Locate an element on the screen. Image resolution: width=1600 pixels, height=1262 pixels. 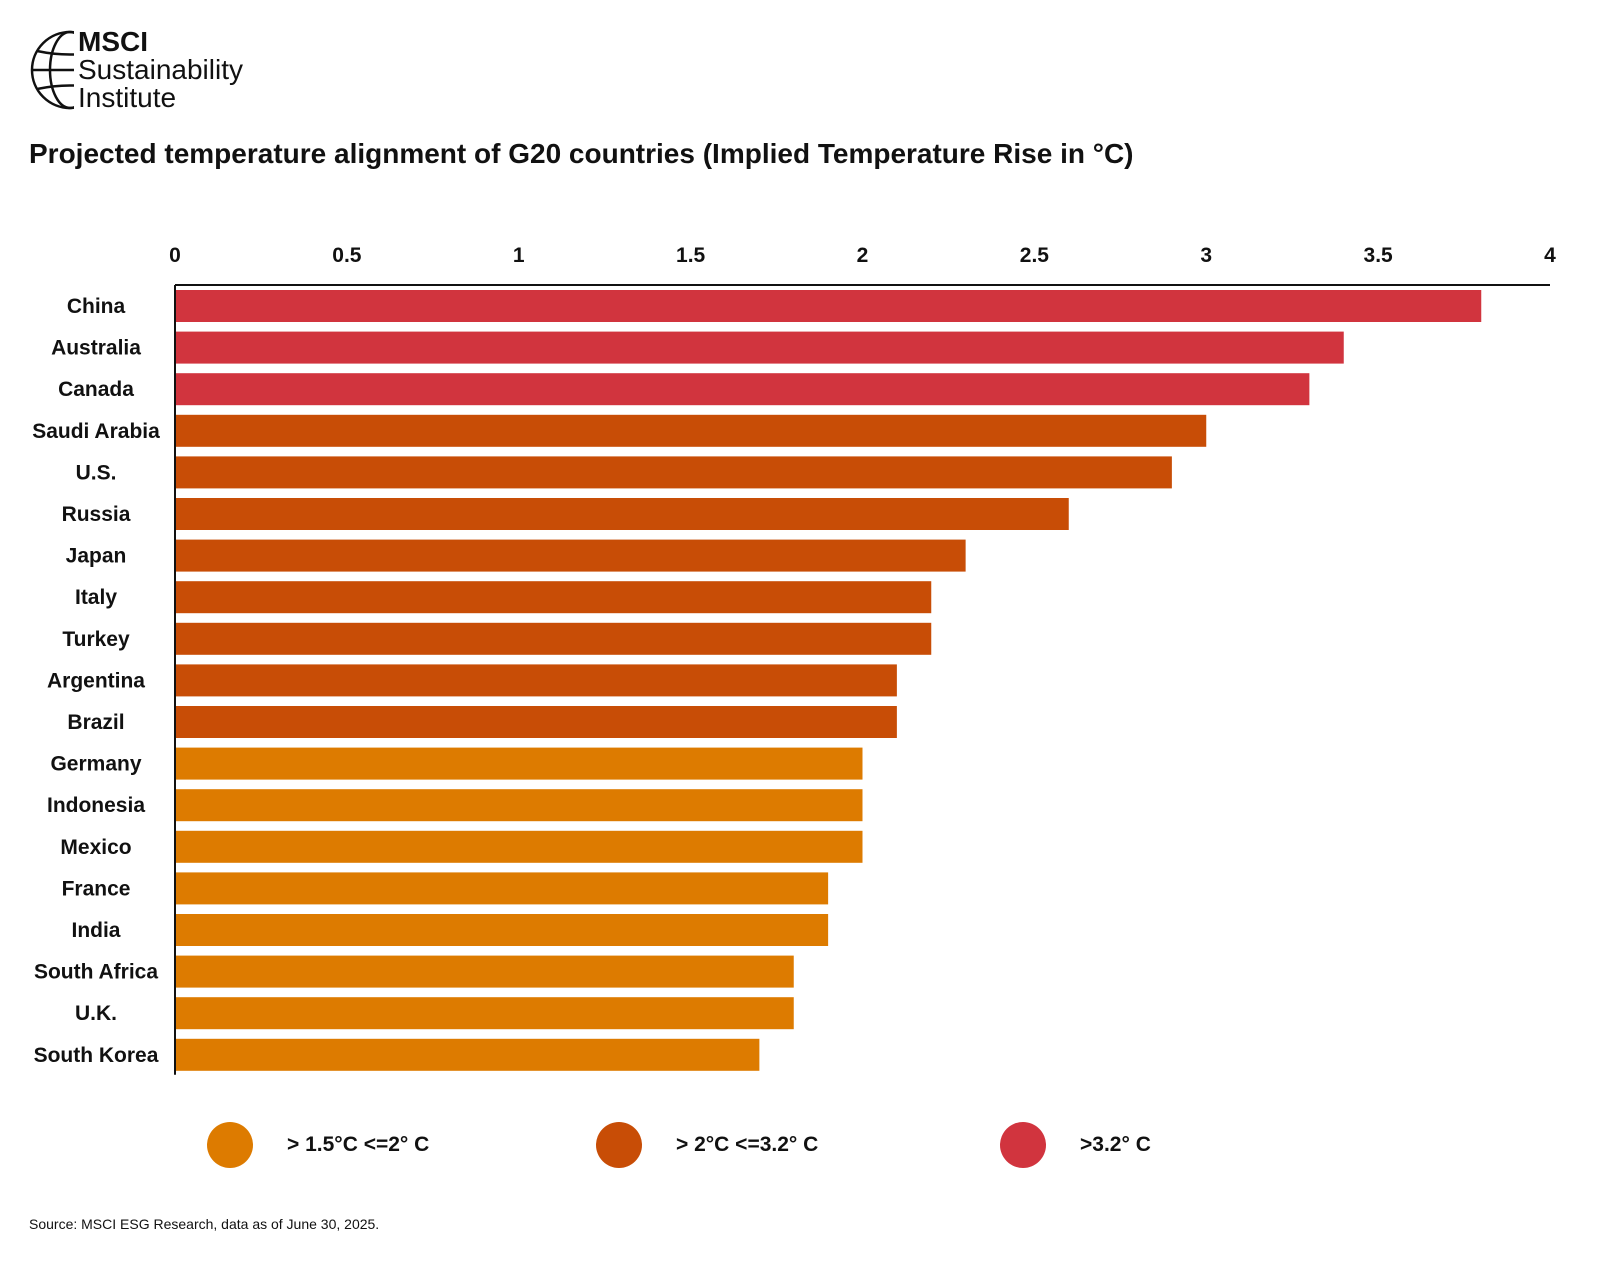
globe-icon is located at coordinates (52, 70).